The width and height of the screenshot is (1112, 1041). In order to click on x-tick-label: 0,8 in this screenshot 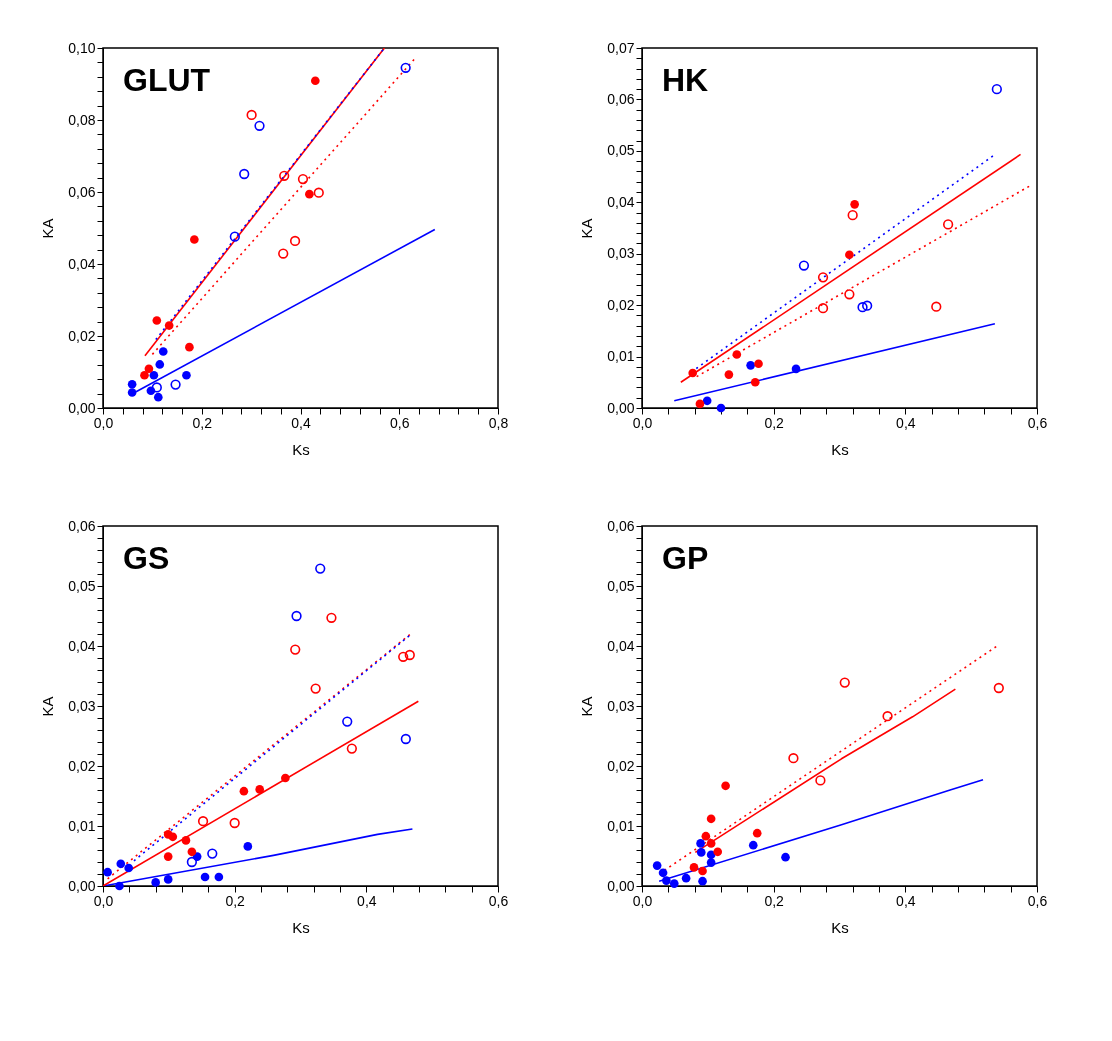, I will do `click(498, 422)`.